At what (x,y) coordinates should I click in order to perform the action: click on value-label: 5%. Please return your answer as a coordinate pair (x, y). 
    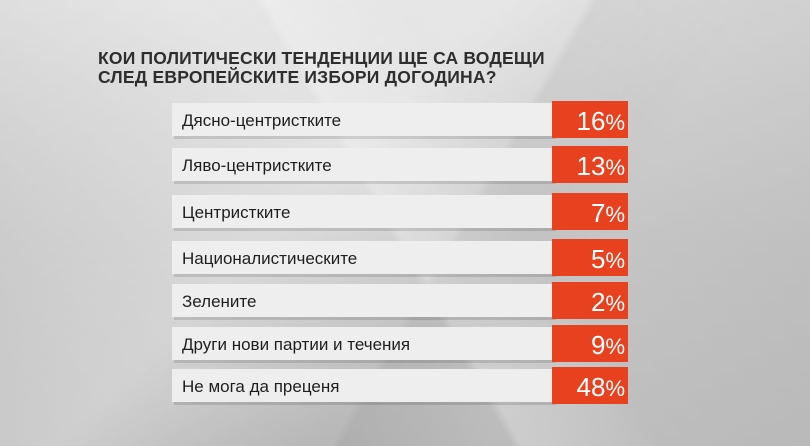
    Looking at the image, I should click on (608, 259).